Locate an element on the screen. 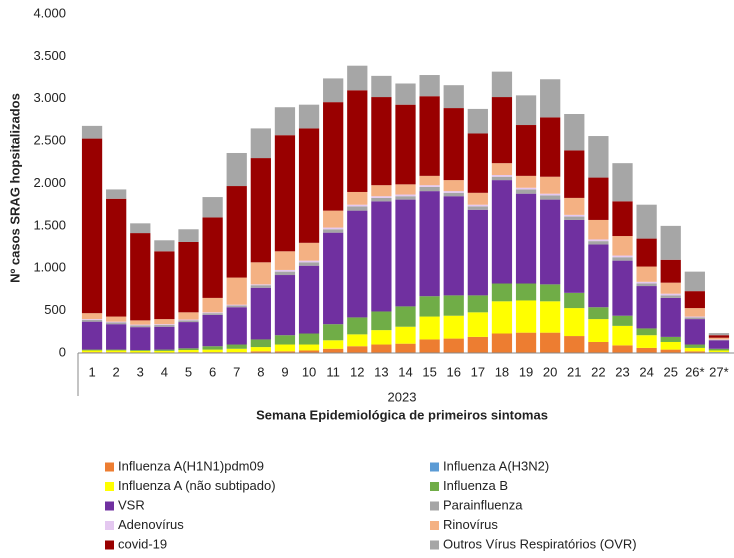 Image resolution: width=734 pixels, height=558 pixels. x-tick-label: 14 is located at coordinates (405, 371).